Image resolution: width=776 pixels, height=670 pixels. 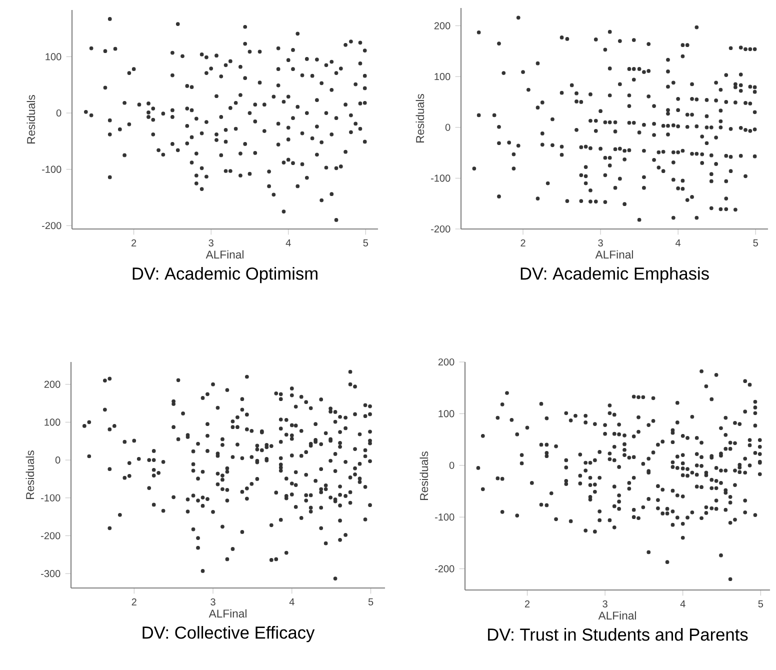 I want to click on text: DV: Collective Efficacy, so click(x=228, y=634).